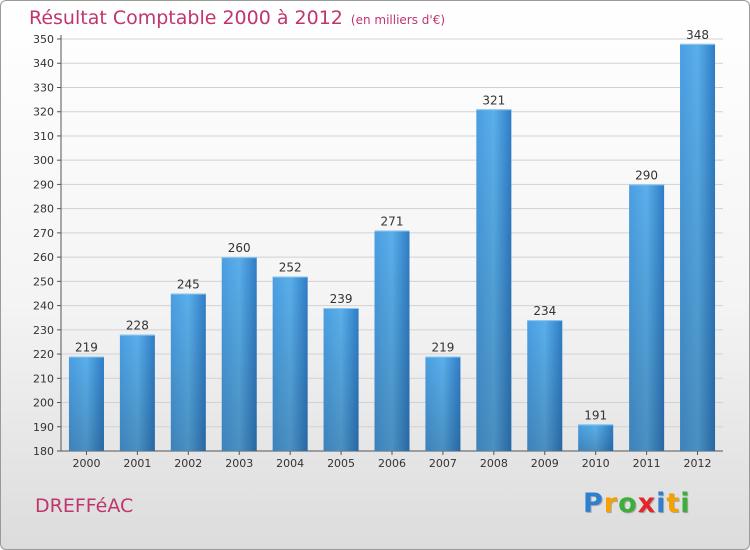  I want to click on y-tick-label: 330, so click(43, 87).